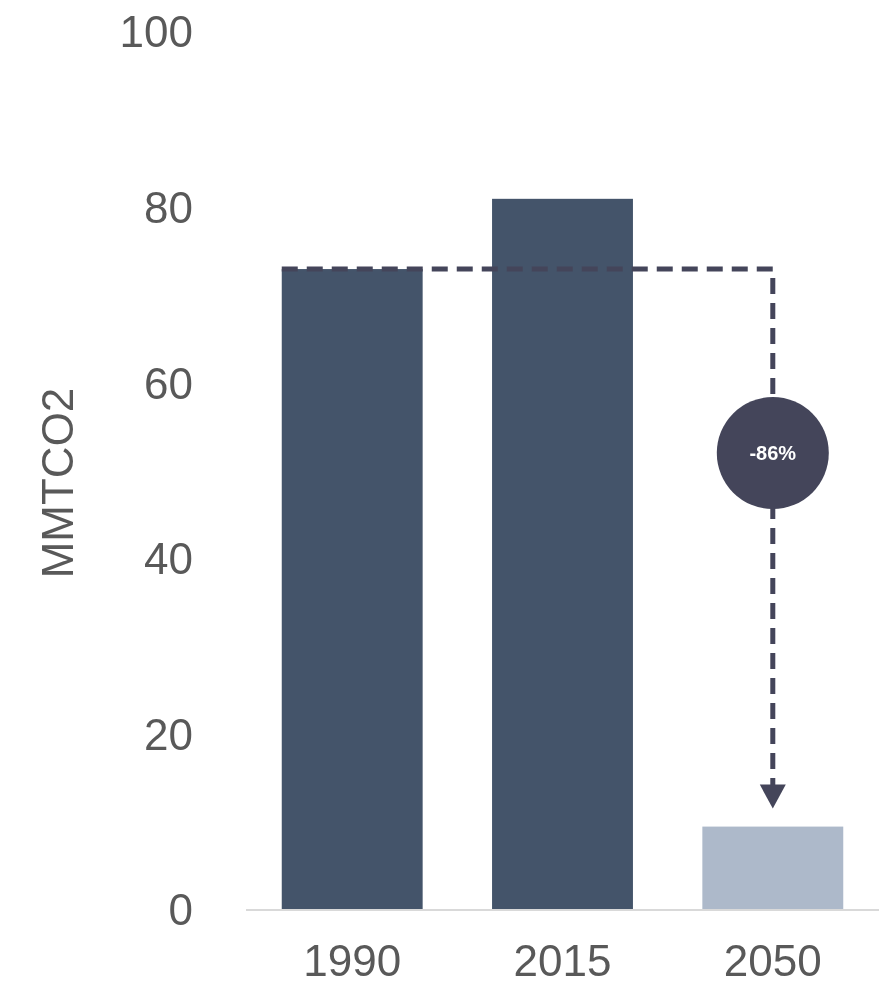 This screenshot has height=1006, width=887. I want to click on x-tick-label: 2015, so click(562, 960).